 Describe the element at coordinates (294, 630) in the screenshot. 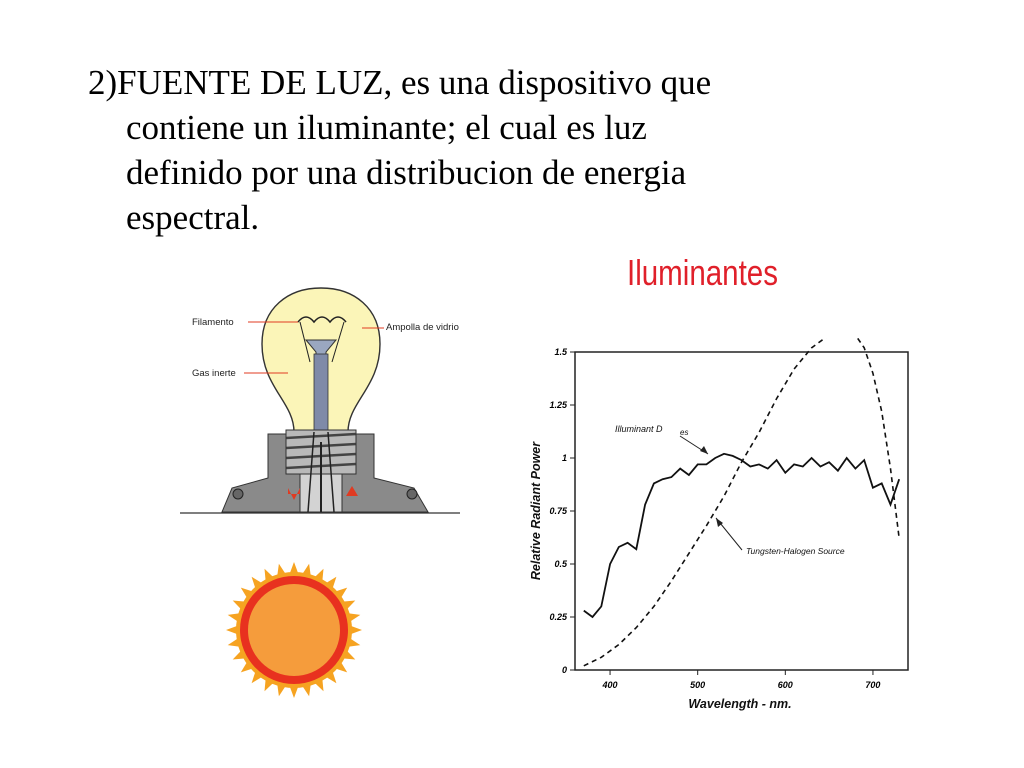

I see `sun-icon` at that location.